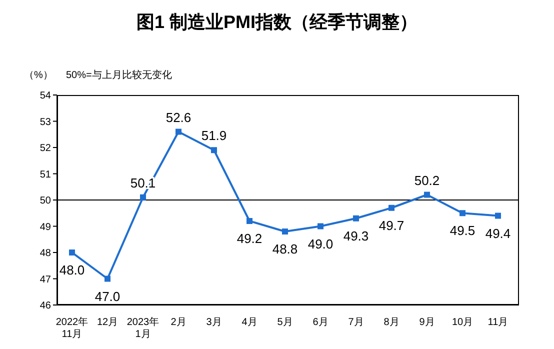 The image size is (554, 349). Describe the element at coordinates (178, 322) in the screenshot. I see `x-tick-label: 2月` at that location.